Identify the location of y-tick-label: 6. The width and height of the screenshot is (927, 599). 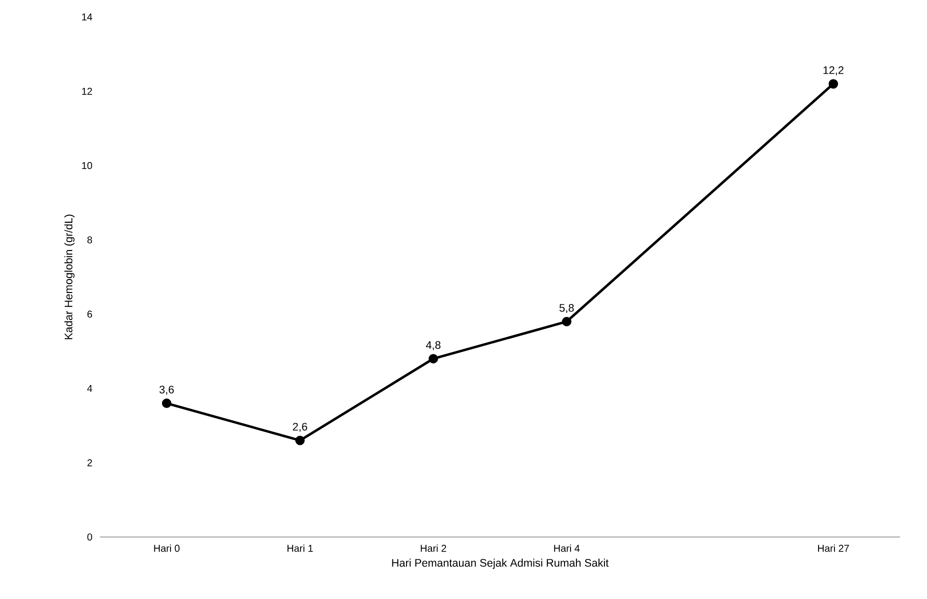
(89, 314).